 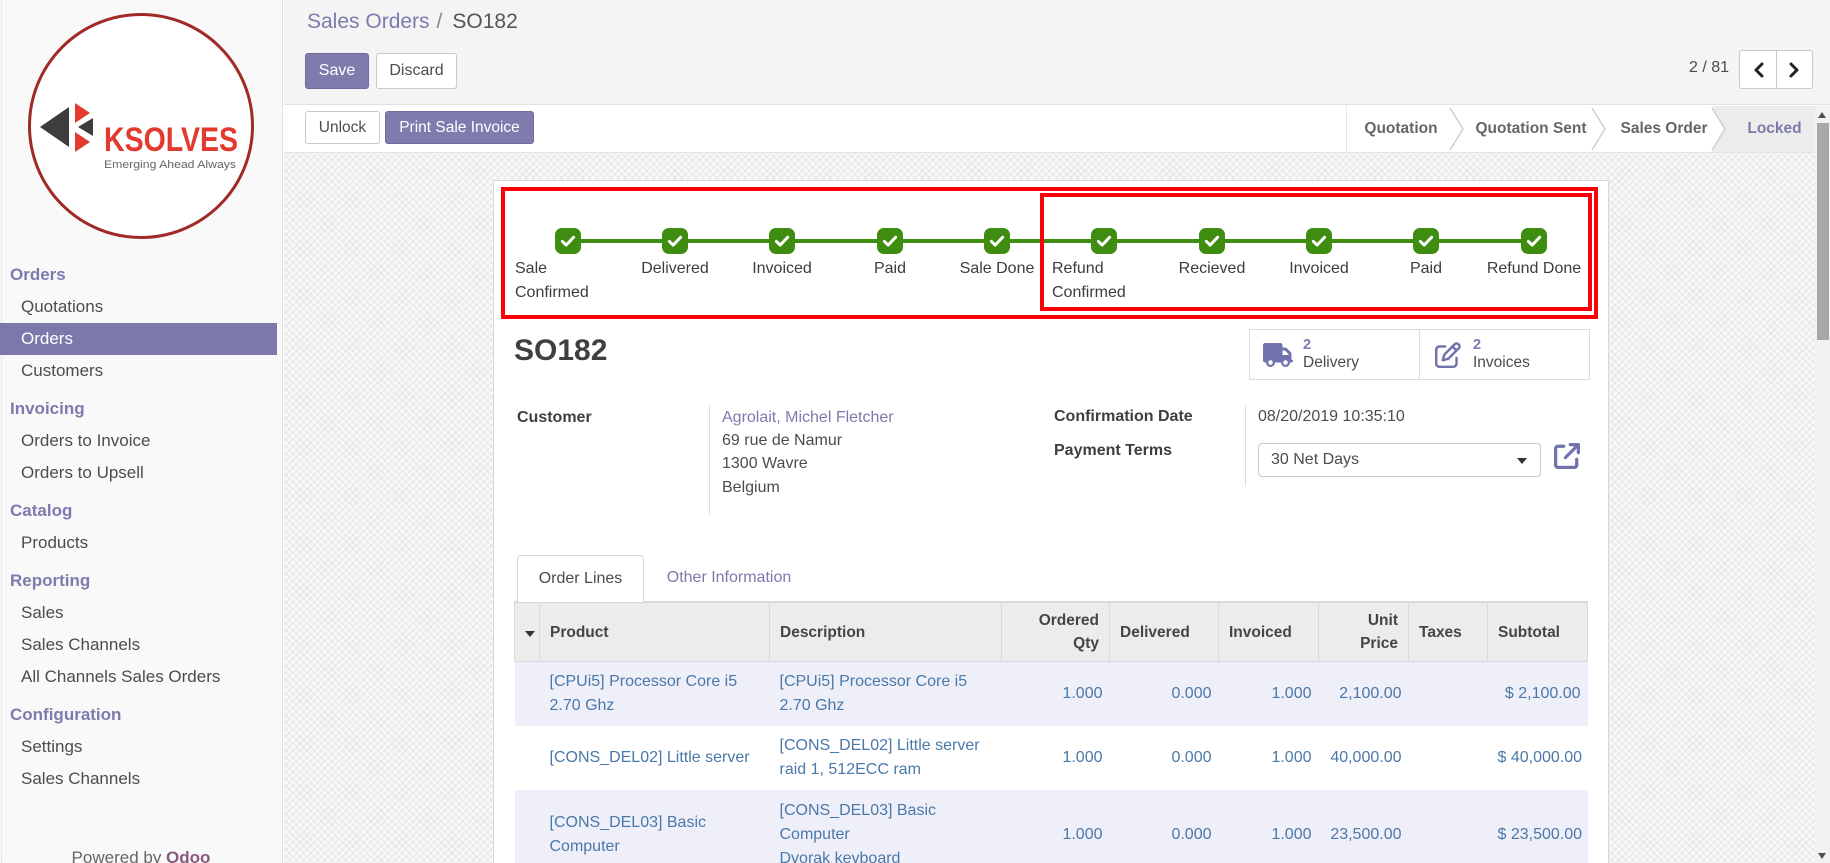 I want to click on workflow-label-refund-done: Refund Done, so click(x=1534, y=268).